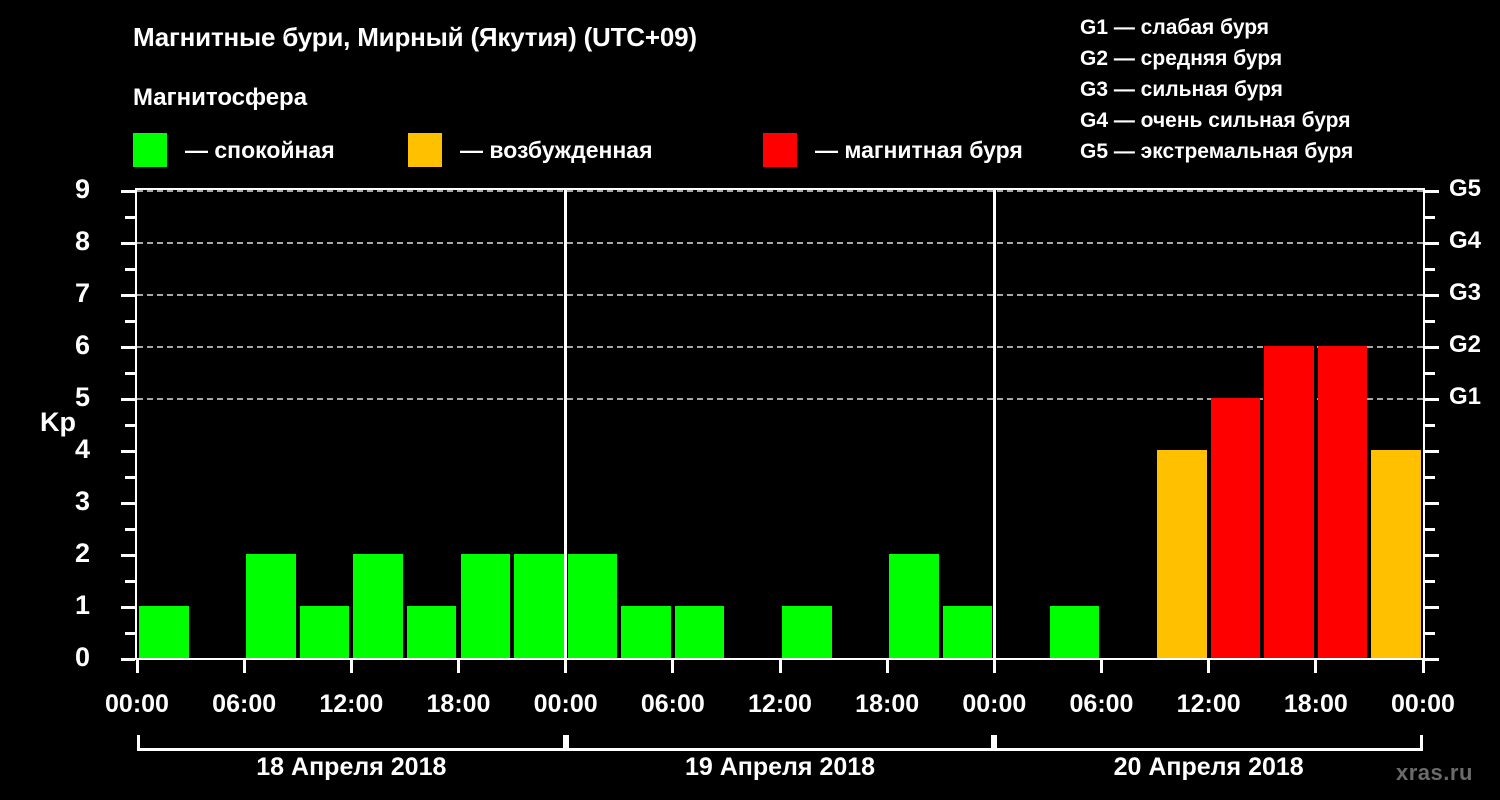  What do you see at coordinates (82, 657) in the screenshot?
I see `y-axis-tick-label: 0` at bounding box center [82, 657].